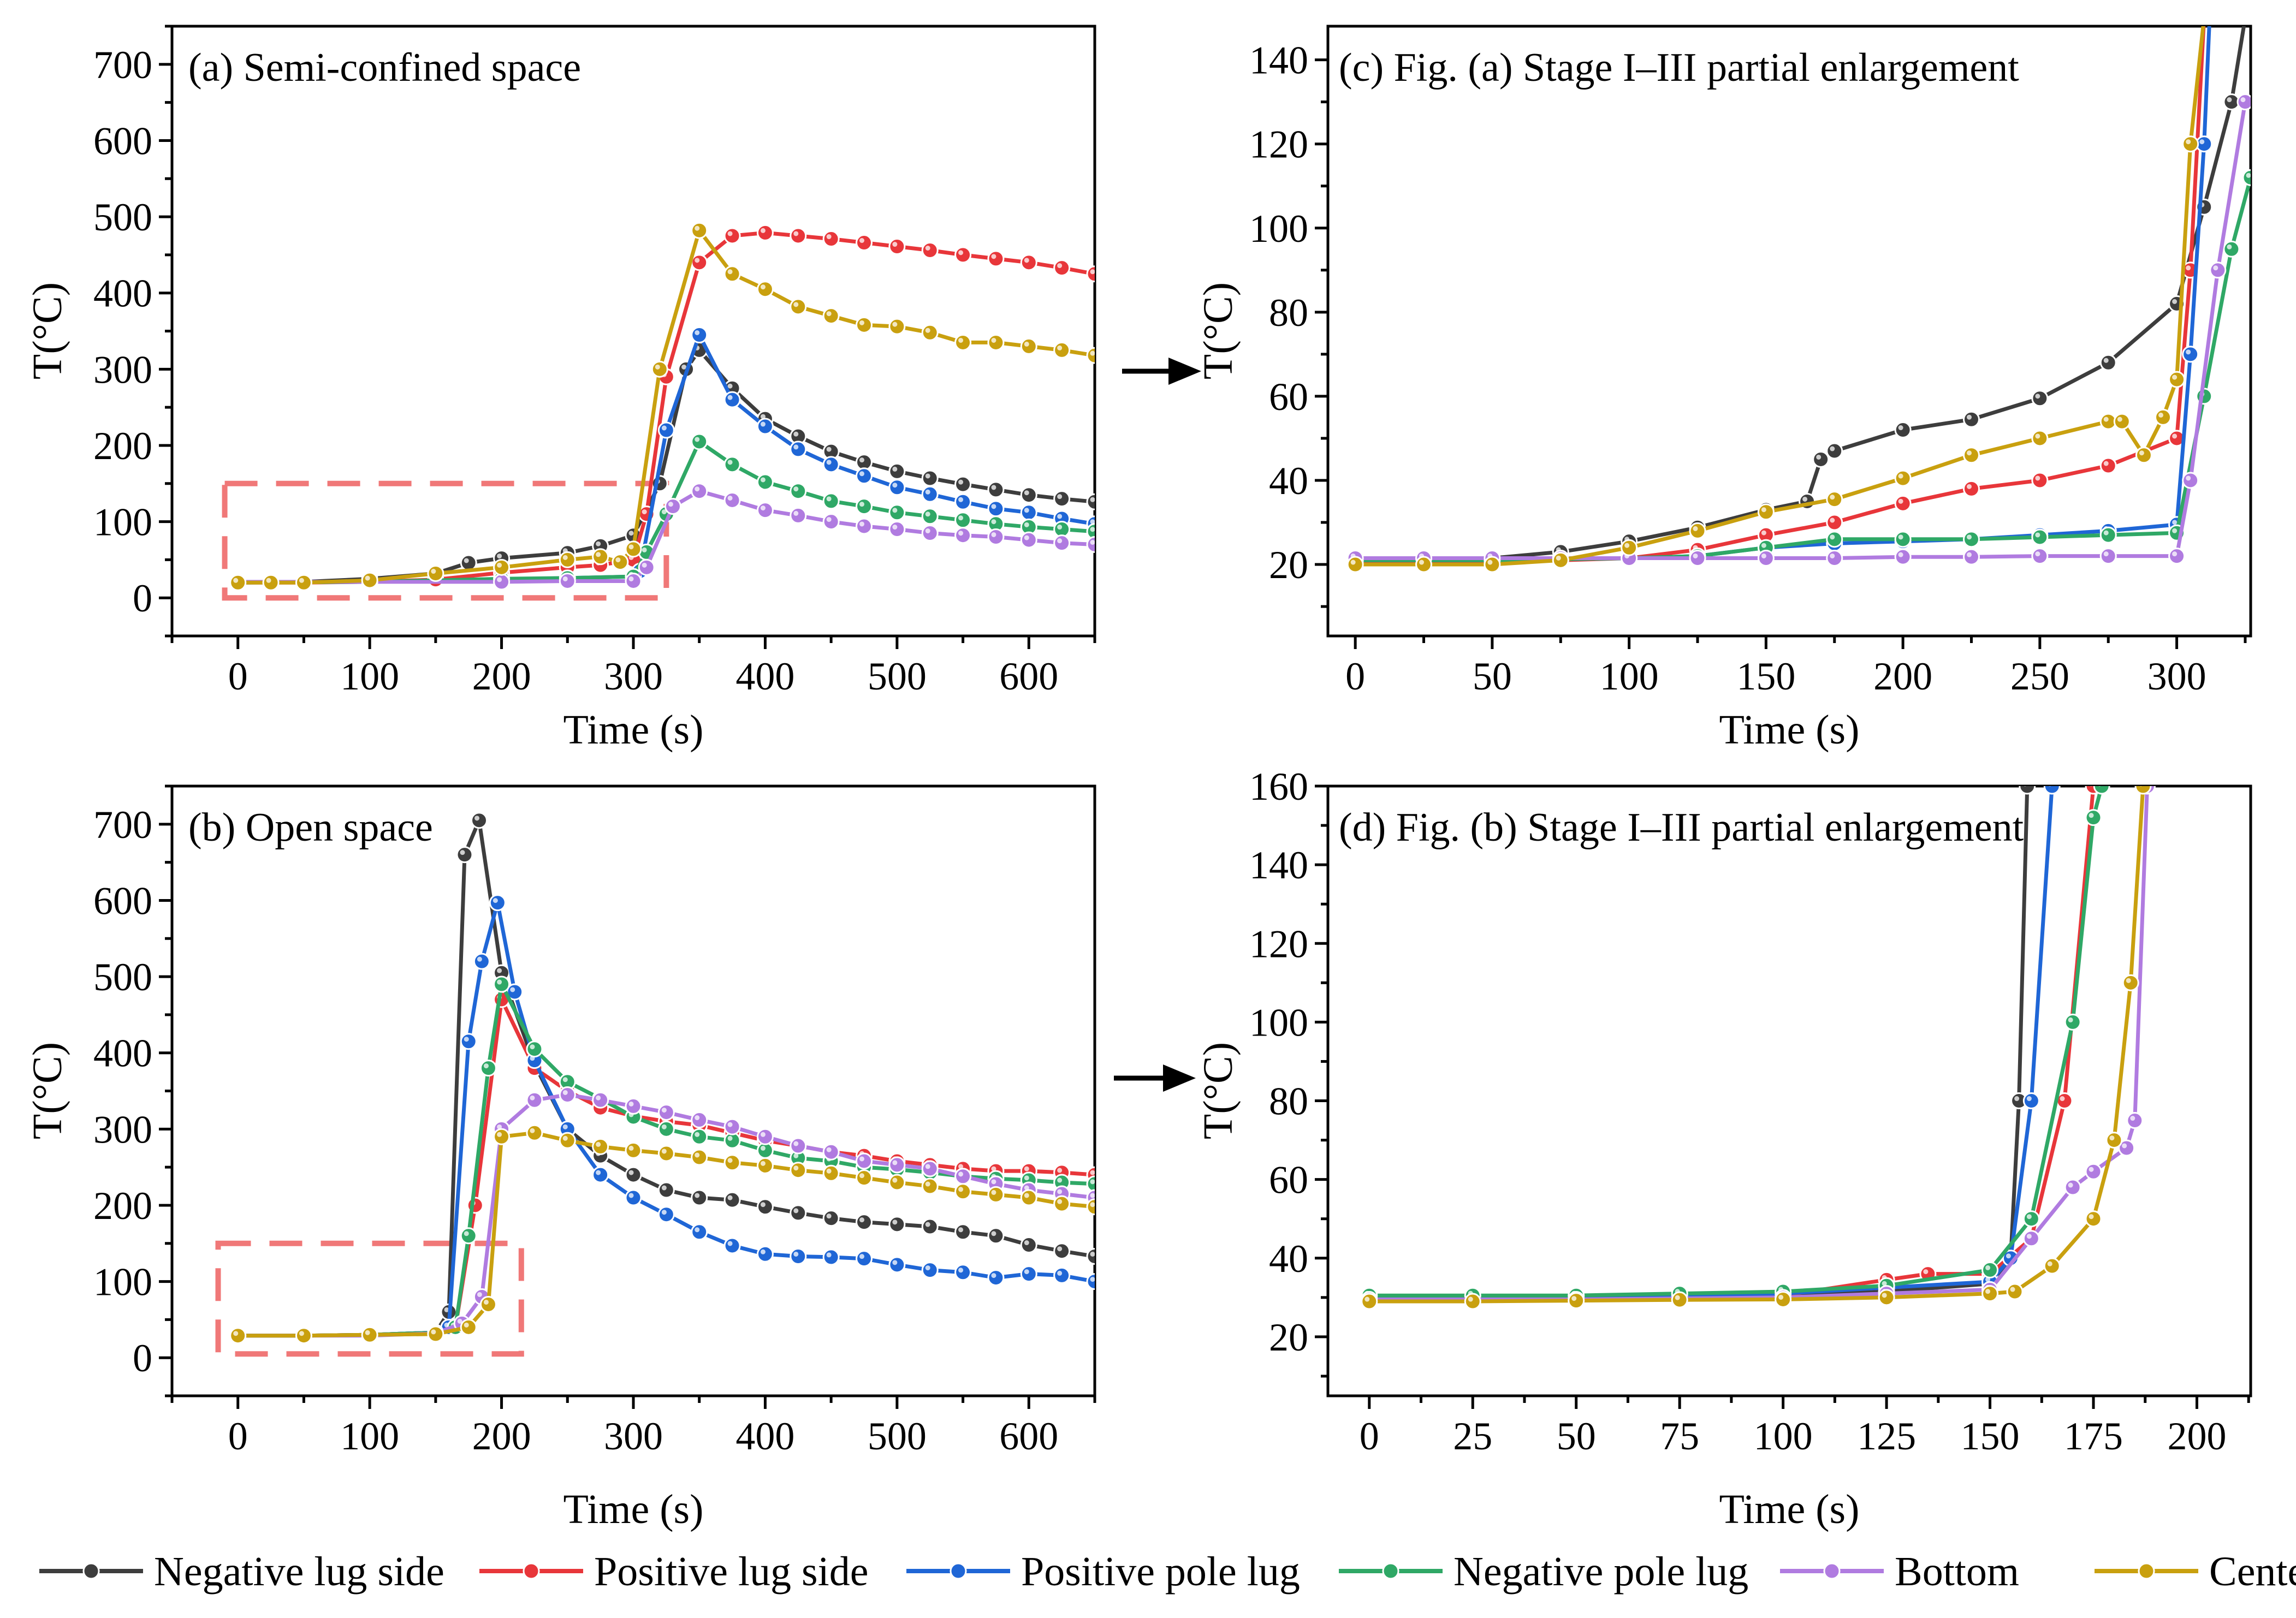 This screenshot has width=2296, height=1618. What do you see at coordinates (666, 1078) in the screenshot?
I see `series-line-b-negative_lug_side` at bounding box center [666, 1078].